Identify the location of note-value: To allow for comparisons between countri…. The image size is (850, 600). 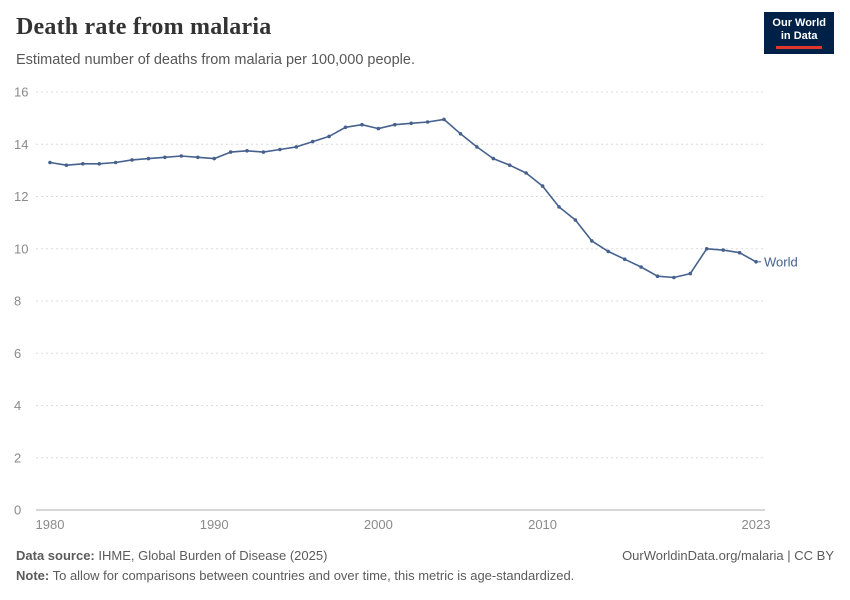
(312, 575).